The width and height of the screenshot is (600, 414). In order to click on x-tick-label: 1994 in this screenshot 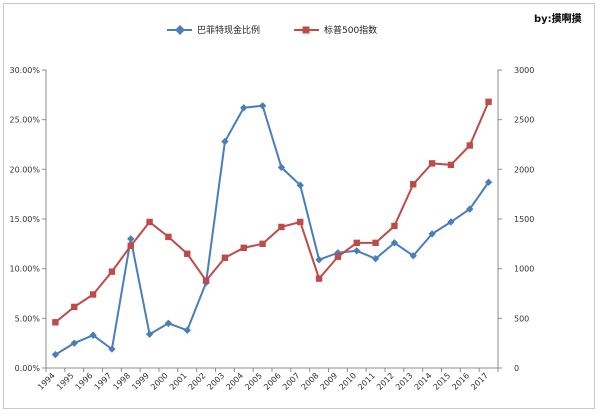, I will do `click(46, 381)`.